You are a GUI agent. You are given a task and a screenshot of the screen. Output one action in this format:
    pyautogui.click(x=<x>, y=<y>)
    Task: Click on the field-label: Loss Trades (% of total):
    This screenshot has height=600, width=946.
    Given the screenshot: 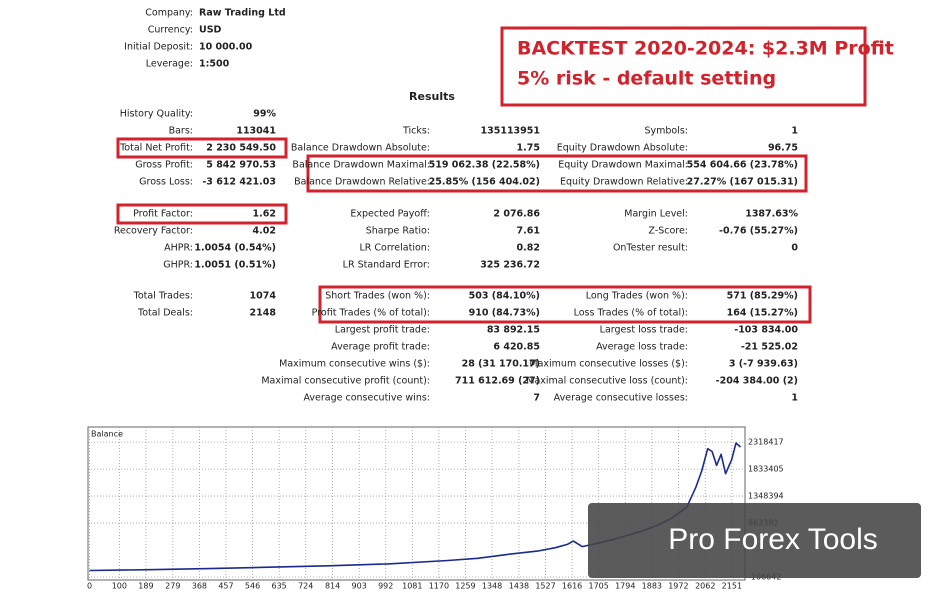 What is the action you would take?
    pyautogui.click(x=631, y=313)
    